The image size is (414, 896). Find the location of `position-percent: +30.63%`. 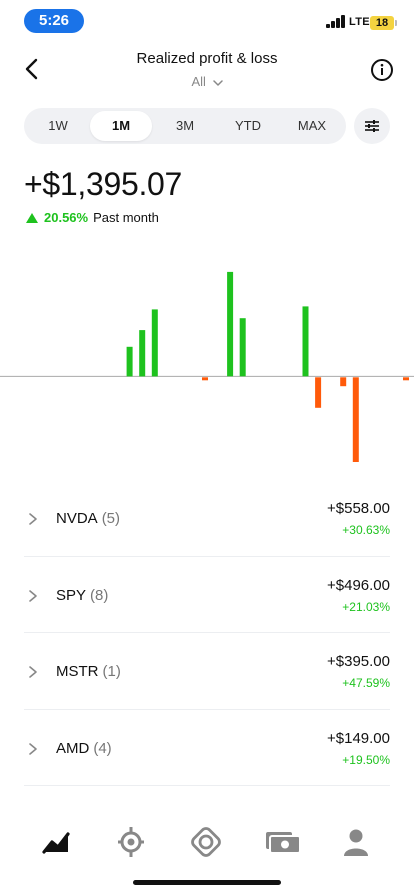

position-percent: +30.63% is located at coordinates (366, 530).